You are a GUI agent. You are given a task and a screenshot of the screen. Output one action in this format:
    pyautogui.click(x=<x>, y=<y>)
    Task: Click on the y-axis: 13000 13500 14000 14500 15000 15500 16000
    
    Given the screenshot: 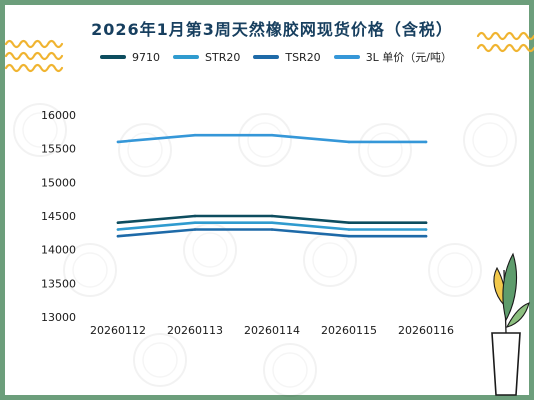 What is the action you would take?
    pyautogui.click(x=58, y=216)
    